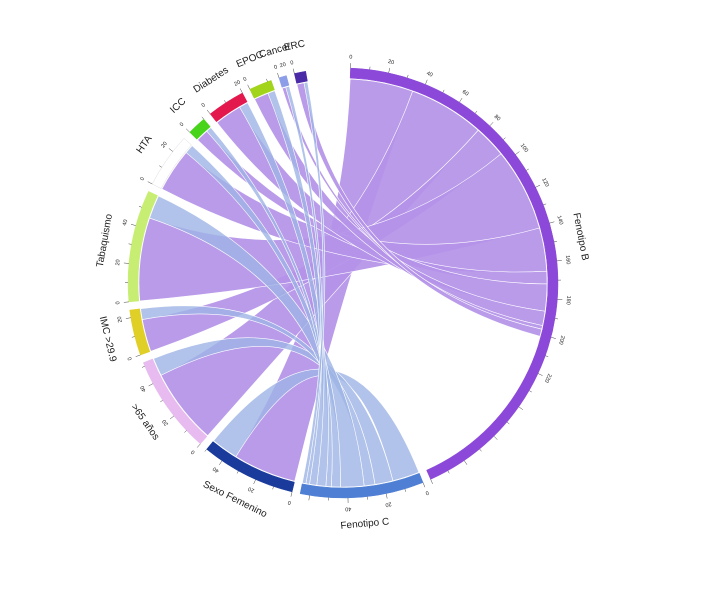 This screenshot has height=605, width=710. I want to click on tick-label: 140, so click(559, 220).